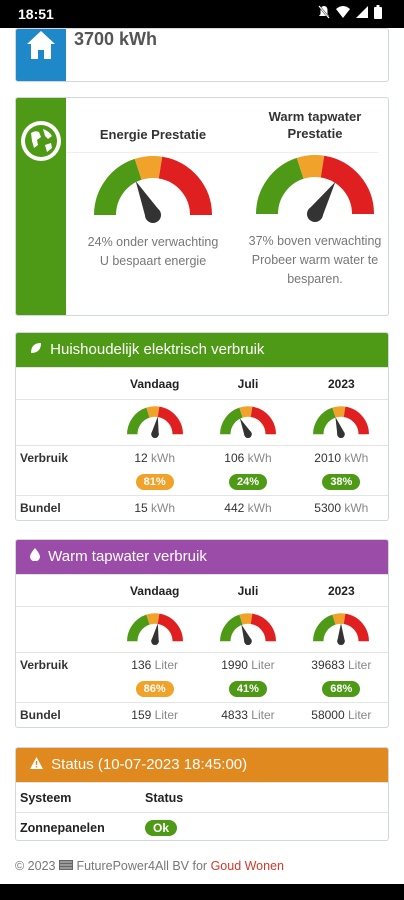 This screenshot has width=404, height=900. Describe the element at coordinates (315, 116) in the screenshot. I see `water-performance-title-1: Warm tapwater` at that location.